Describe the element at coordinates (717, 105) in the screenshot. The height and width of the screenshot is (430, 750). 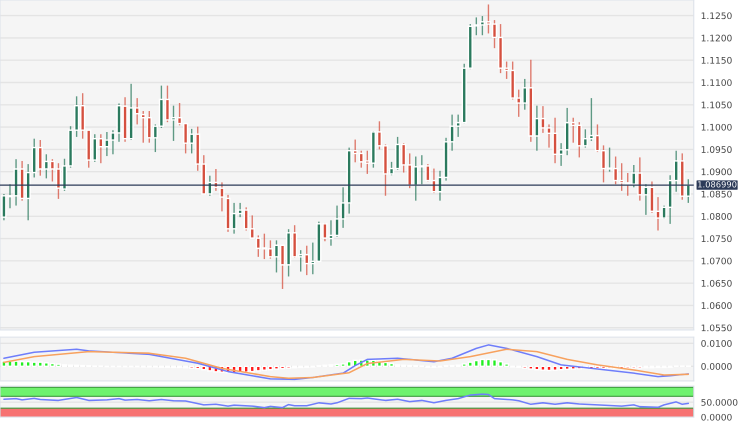
I see `y-tick-label: 1.1050` at that location.